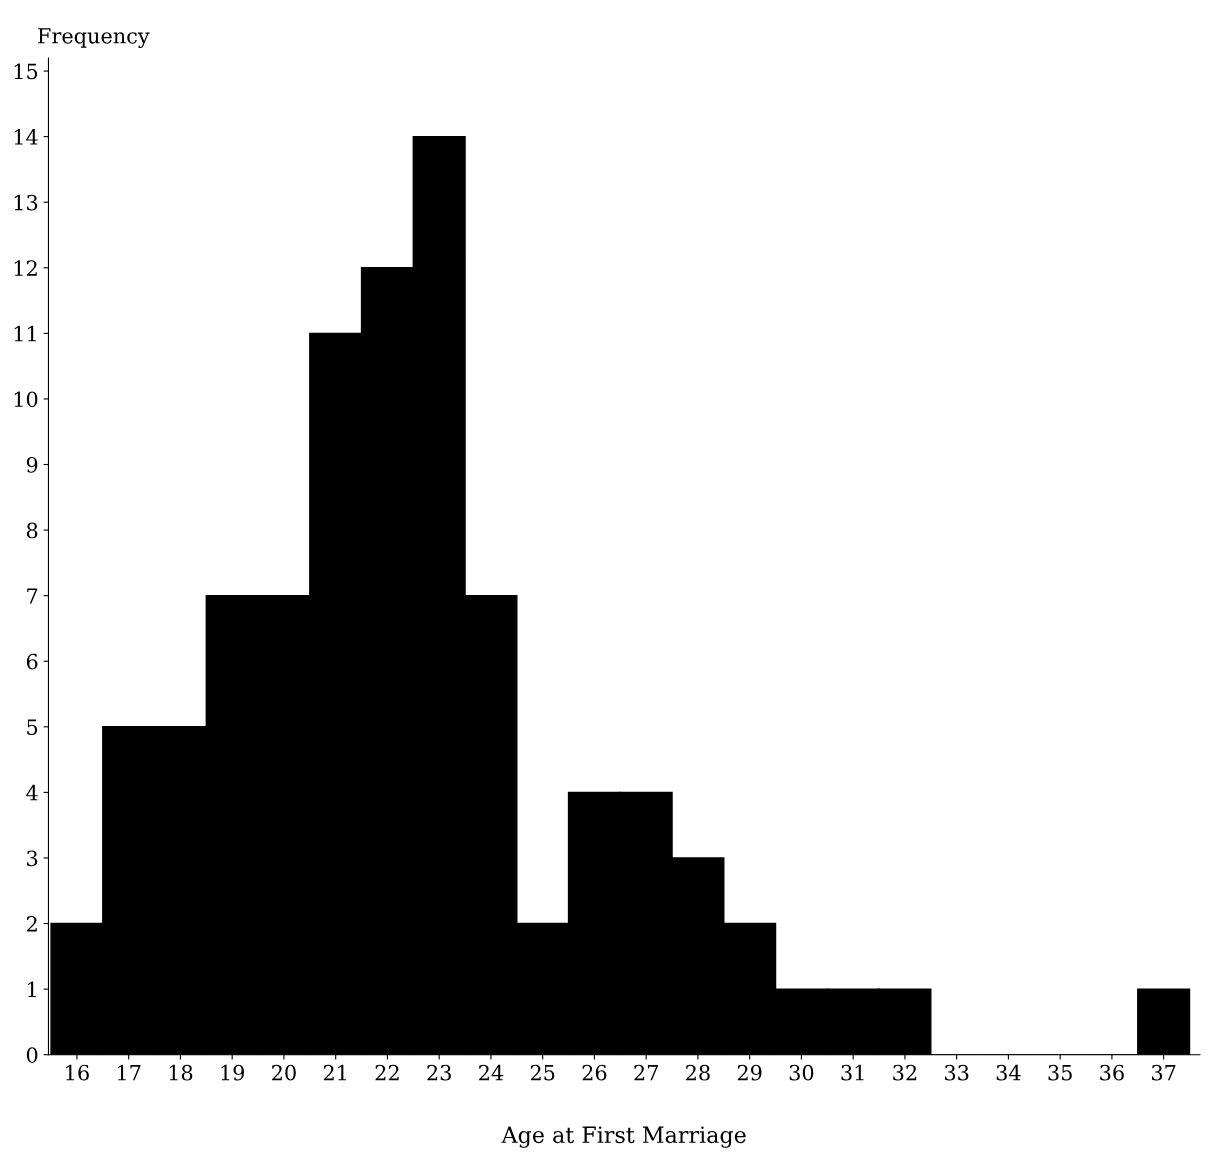  What do you see at coordinates (801, 1072) in the screenshot?
I see `x-tick-label: 30` at bounding box center [801, 1072].